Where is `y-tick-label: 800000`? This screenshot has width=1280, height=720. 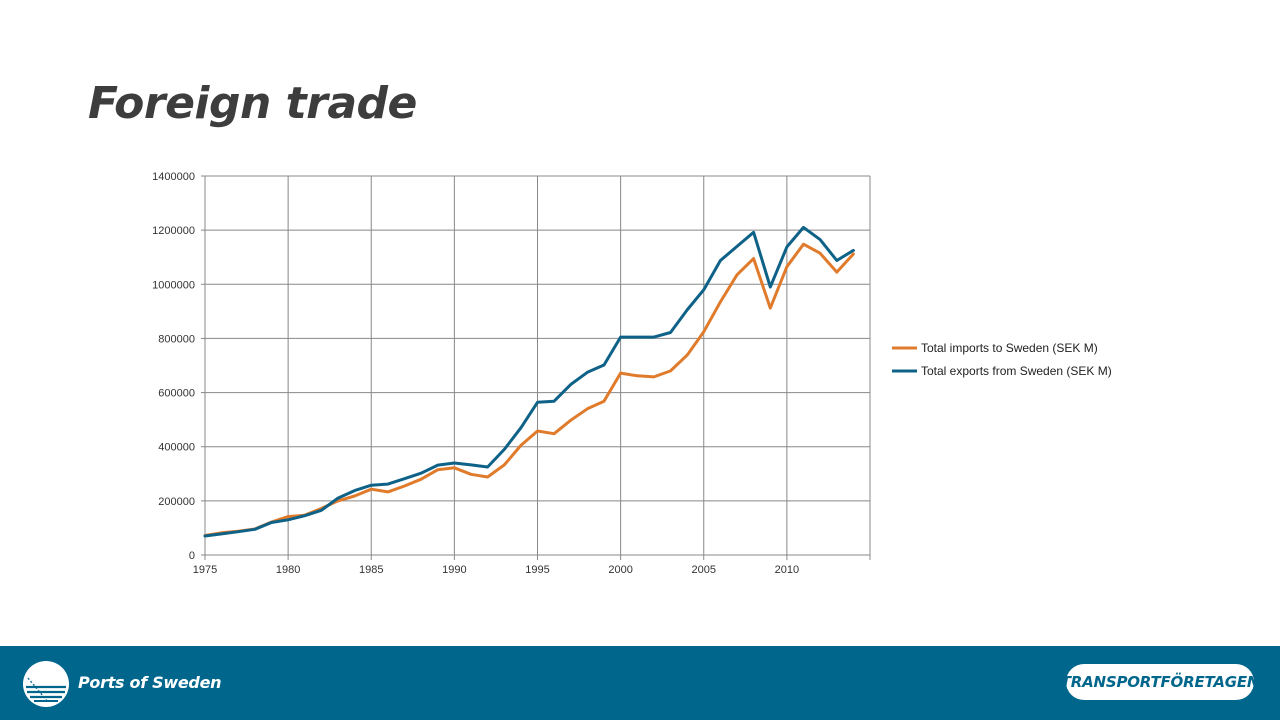 y-tick-label: 800000 is located at coordinates (176, 339).